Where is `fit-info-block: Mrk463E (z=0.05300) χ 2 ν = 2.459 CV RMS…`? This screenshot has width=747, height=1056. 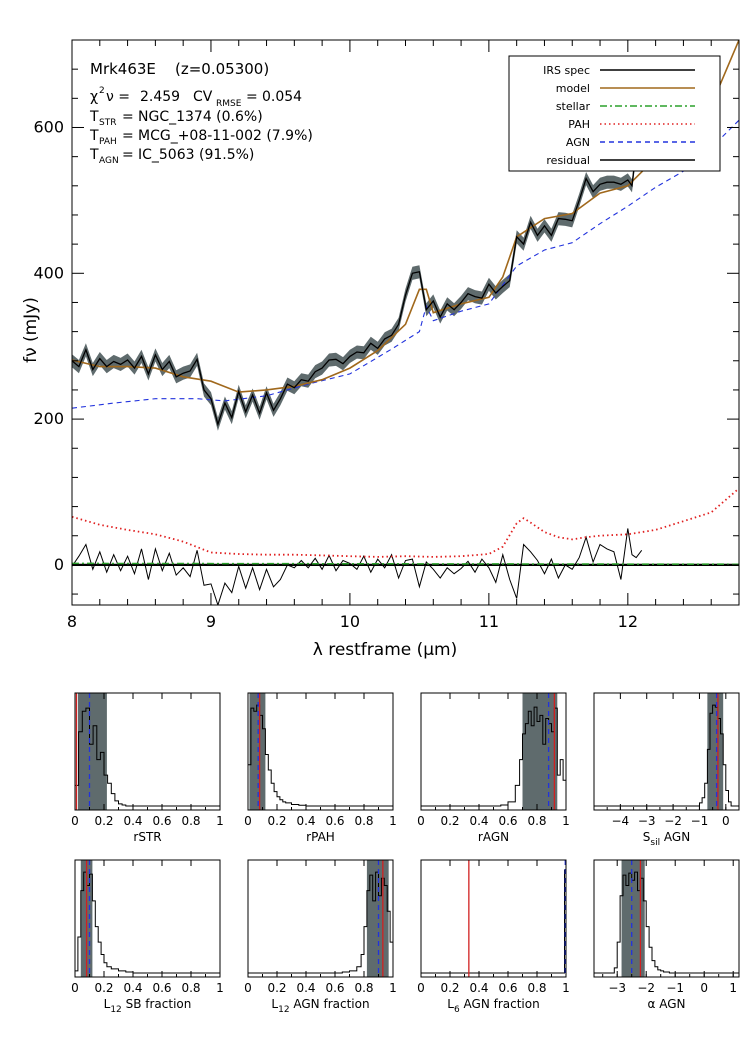
fit-info-block: Mrk463E (z=0.05300) χ 2 ν = 2.459 CV RMS… is located at coordinates (201, 113).